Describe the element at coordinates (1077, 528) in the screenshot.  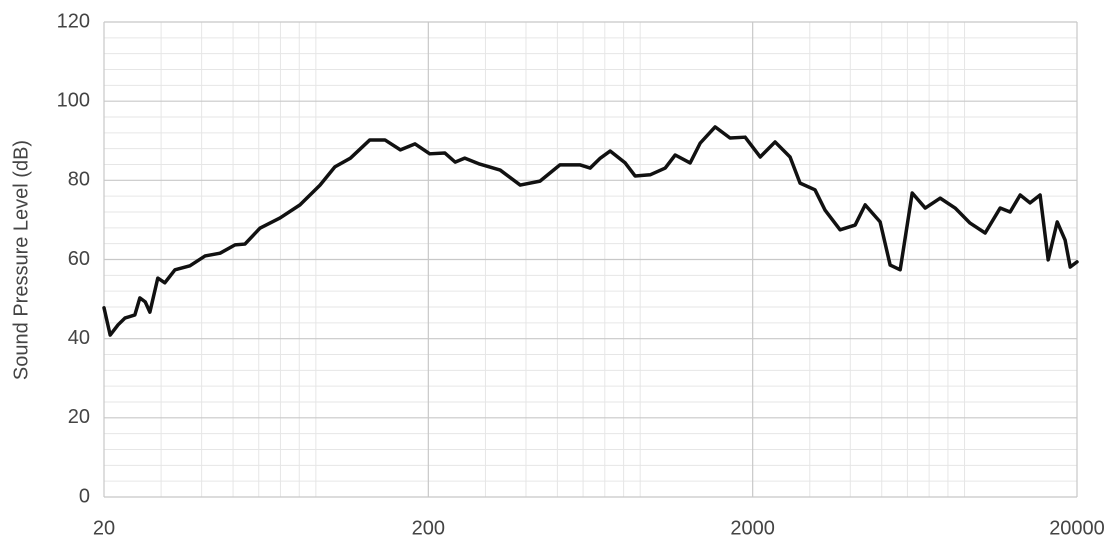
I see `x-tick-label: 20000` at that location.